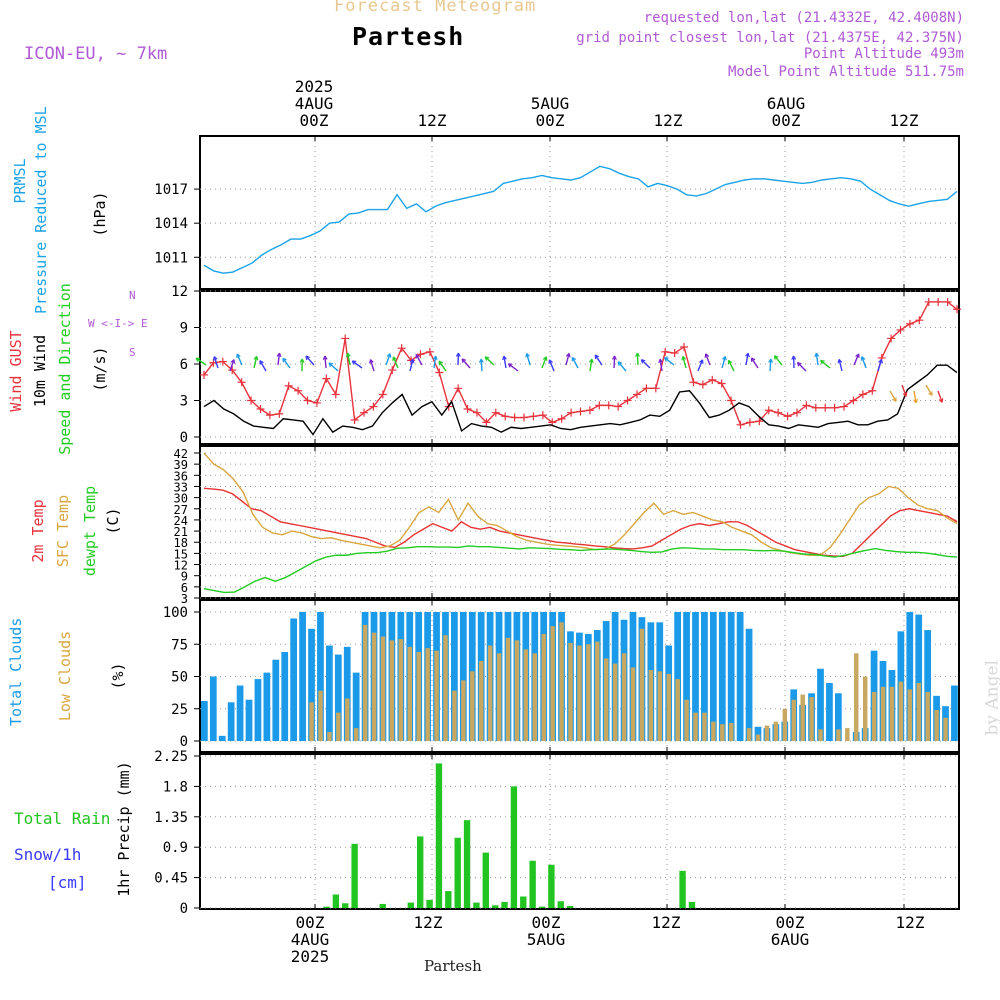  I want to click on y-tick-label: 27, so click(181, 510).